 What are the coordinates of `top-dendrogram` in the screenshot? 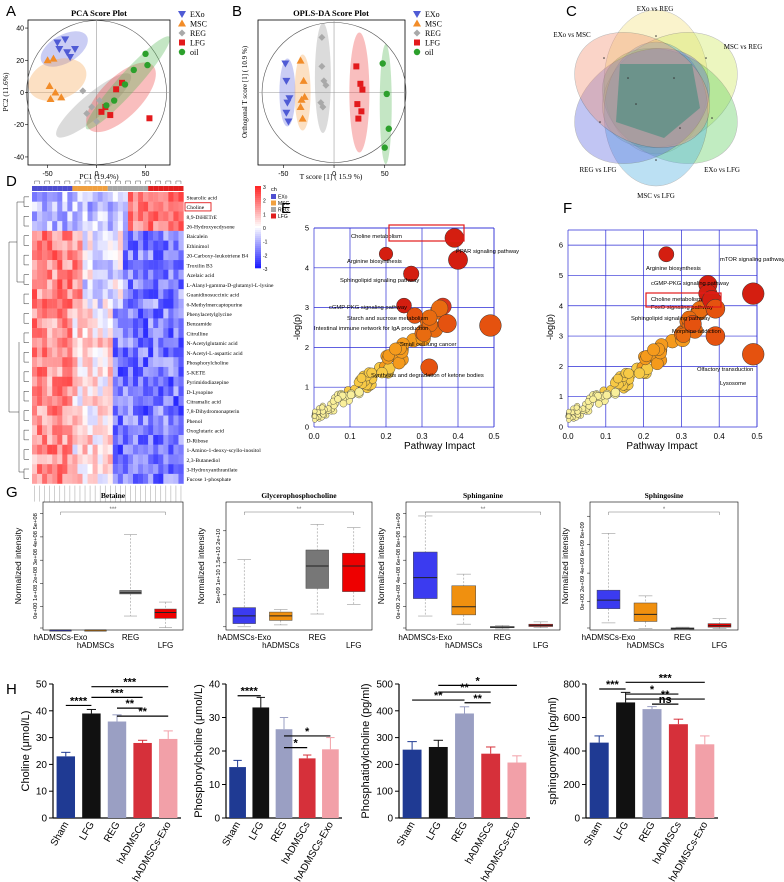 It's located at (97, 182).